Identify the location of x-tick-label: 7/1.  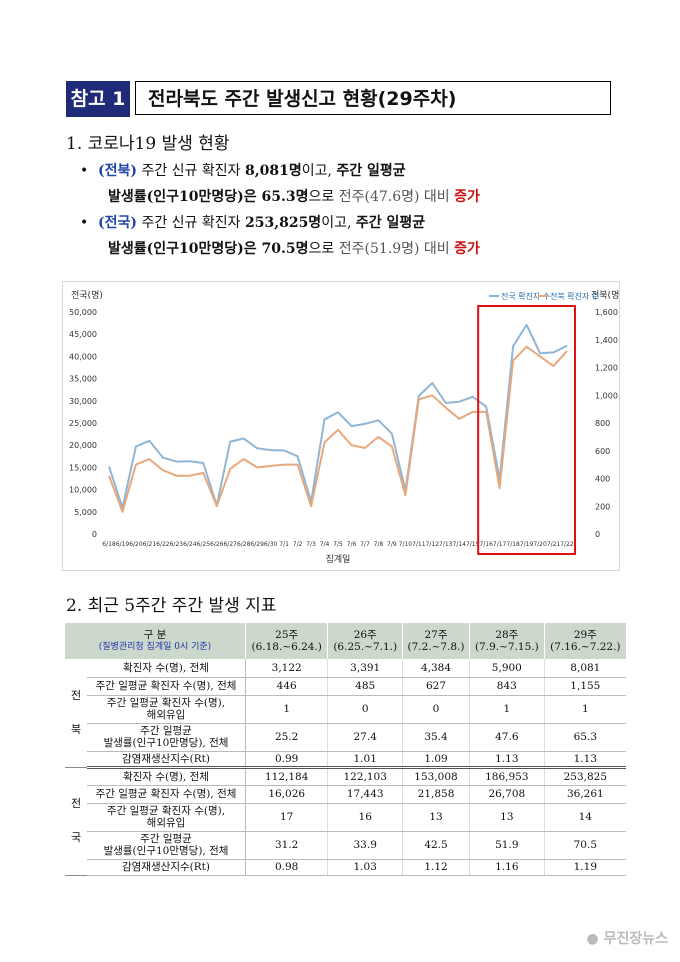
(284, 544).